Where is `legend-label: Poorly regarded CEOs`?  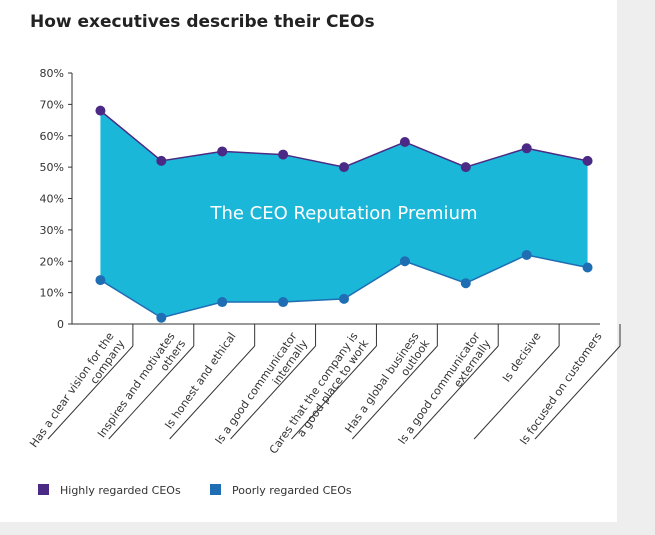 legend-label: Poorly regarded CEOs is located at coordinates (292, 490).